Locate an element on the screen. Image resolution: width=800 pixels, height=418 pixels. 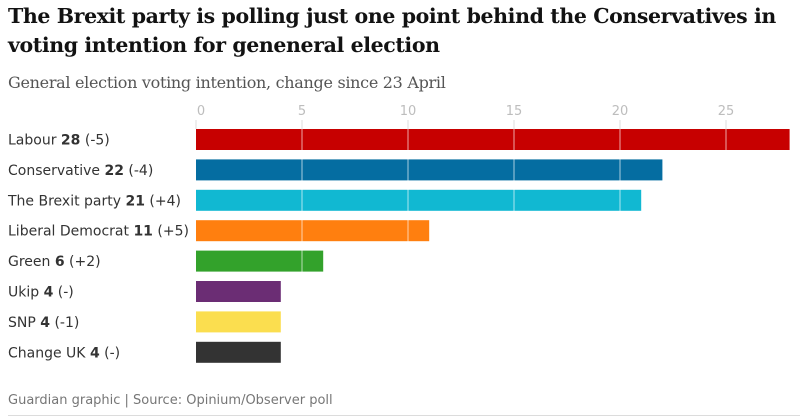
party-name: Ukip is located at coordinates (26, 293).